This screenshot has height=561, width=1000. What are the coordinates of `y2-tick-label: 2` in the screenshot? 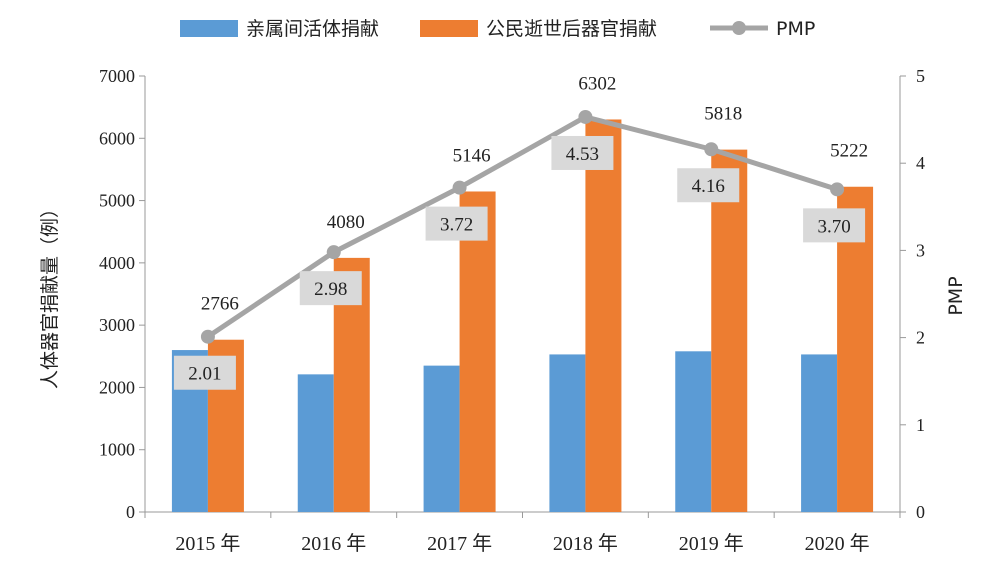 It's located at (920, 338).